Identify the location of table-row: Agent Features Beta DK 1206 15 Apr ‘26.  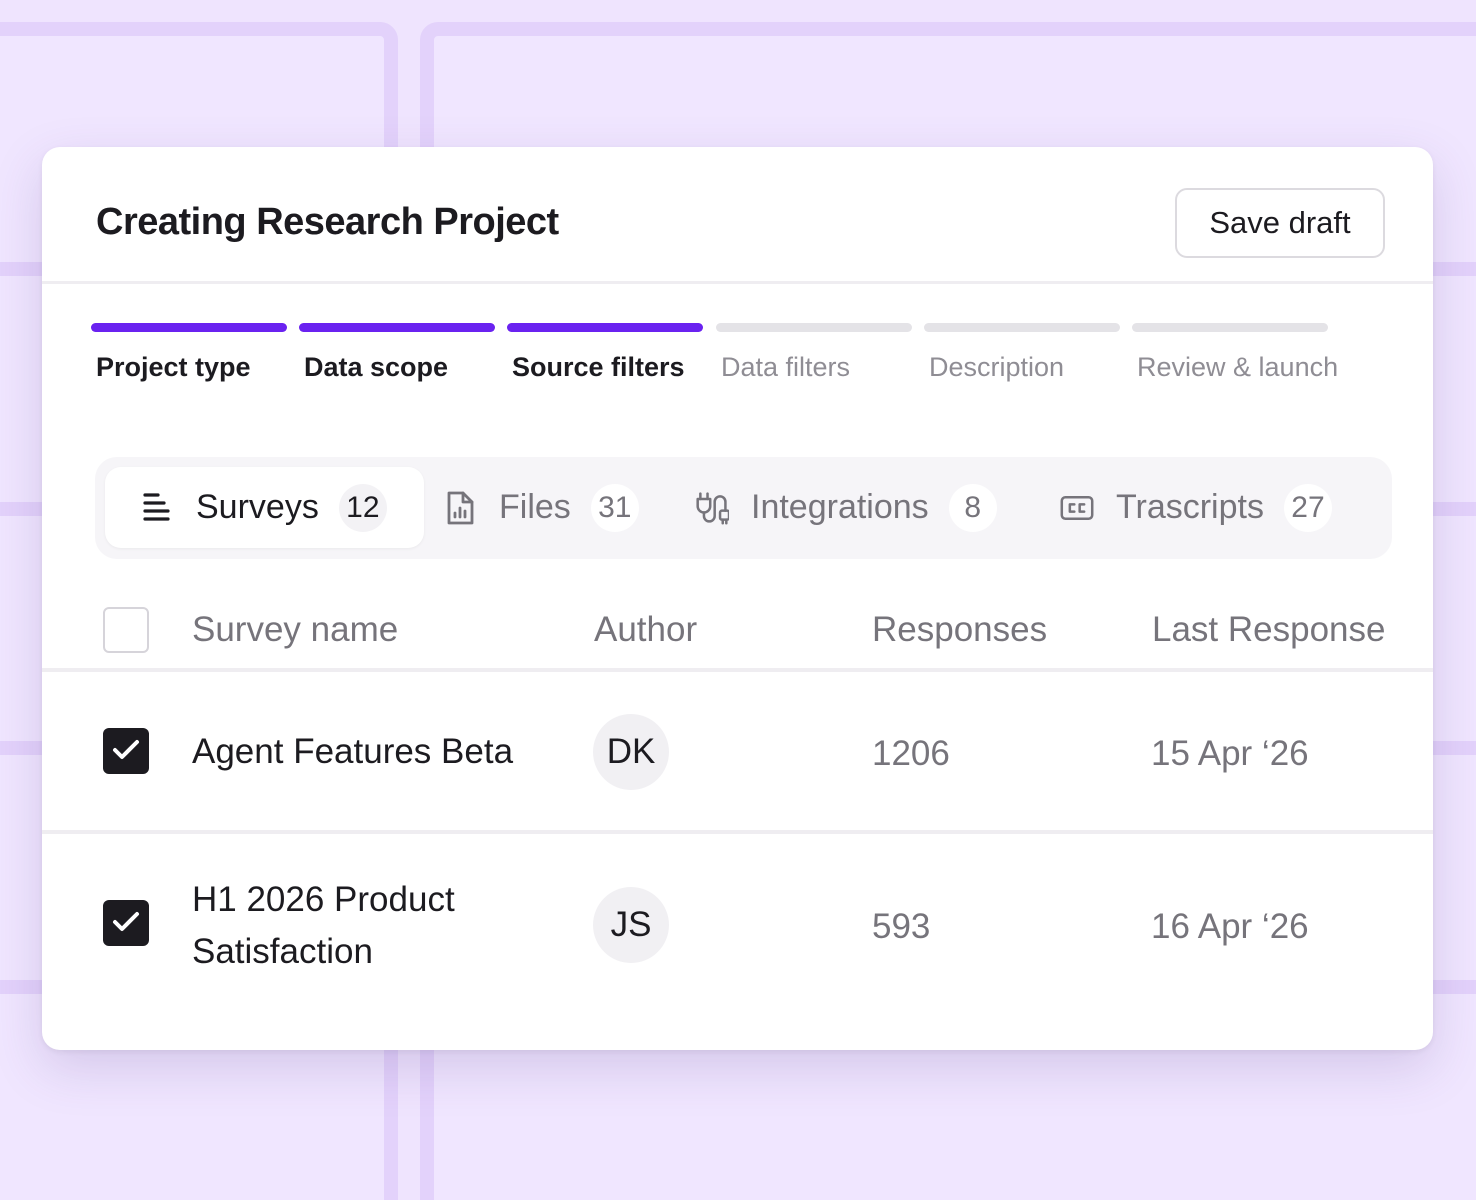
(737, 753).